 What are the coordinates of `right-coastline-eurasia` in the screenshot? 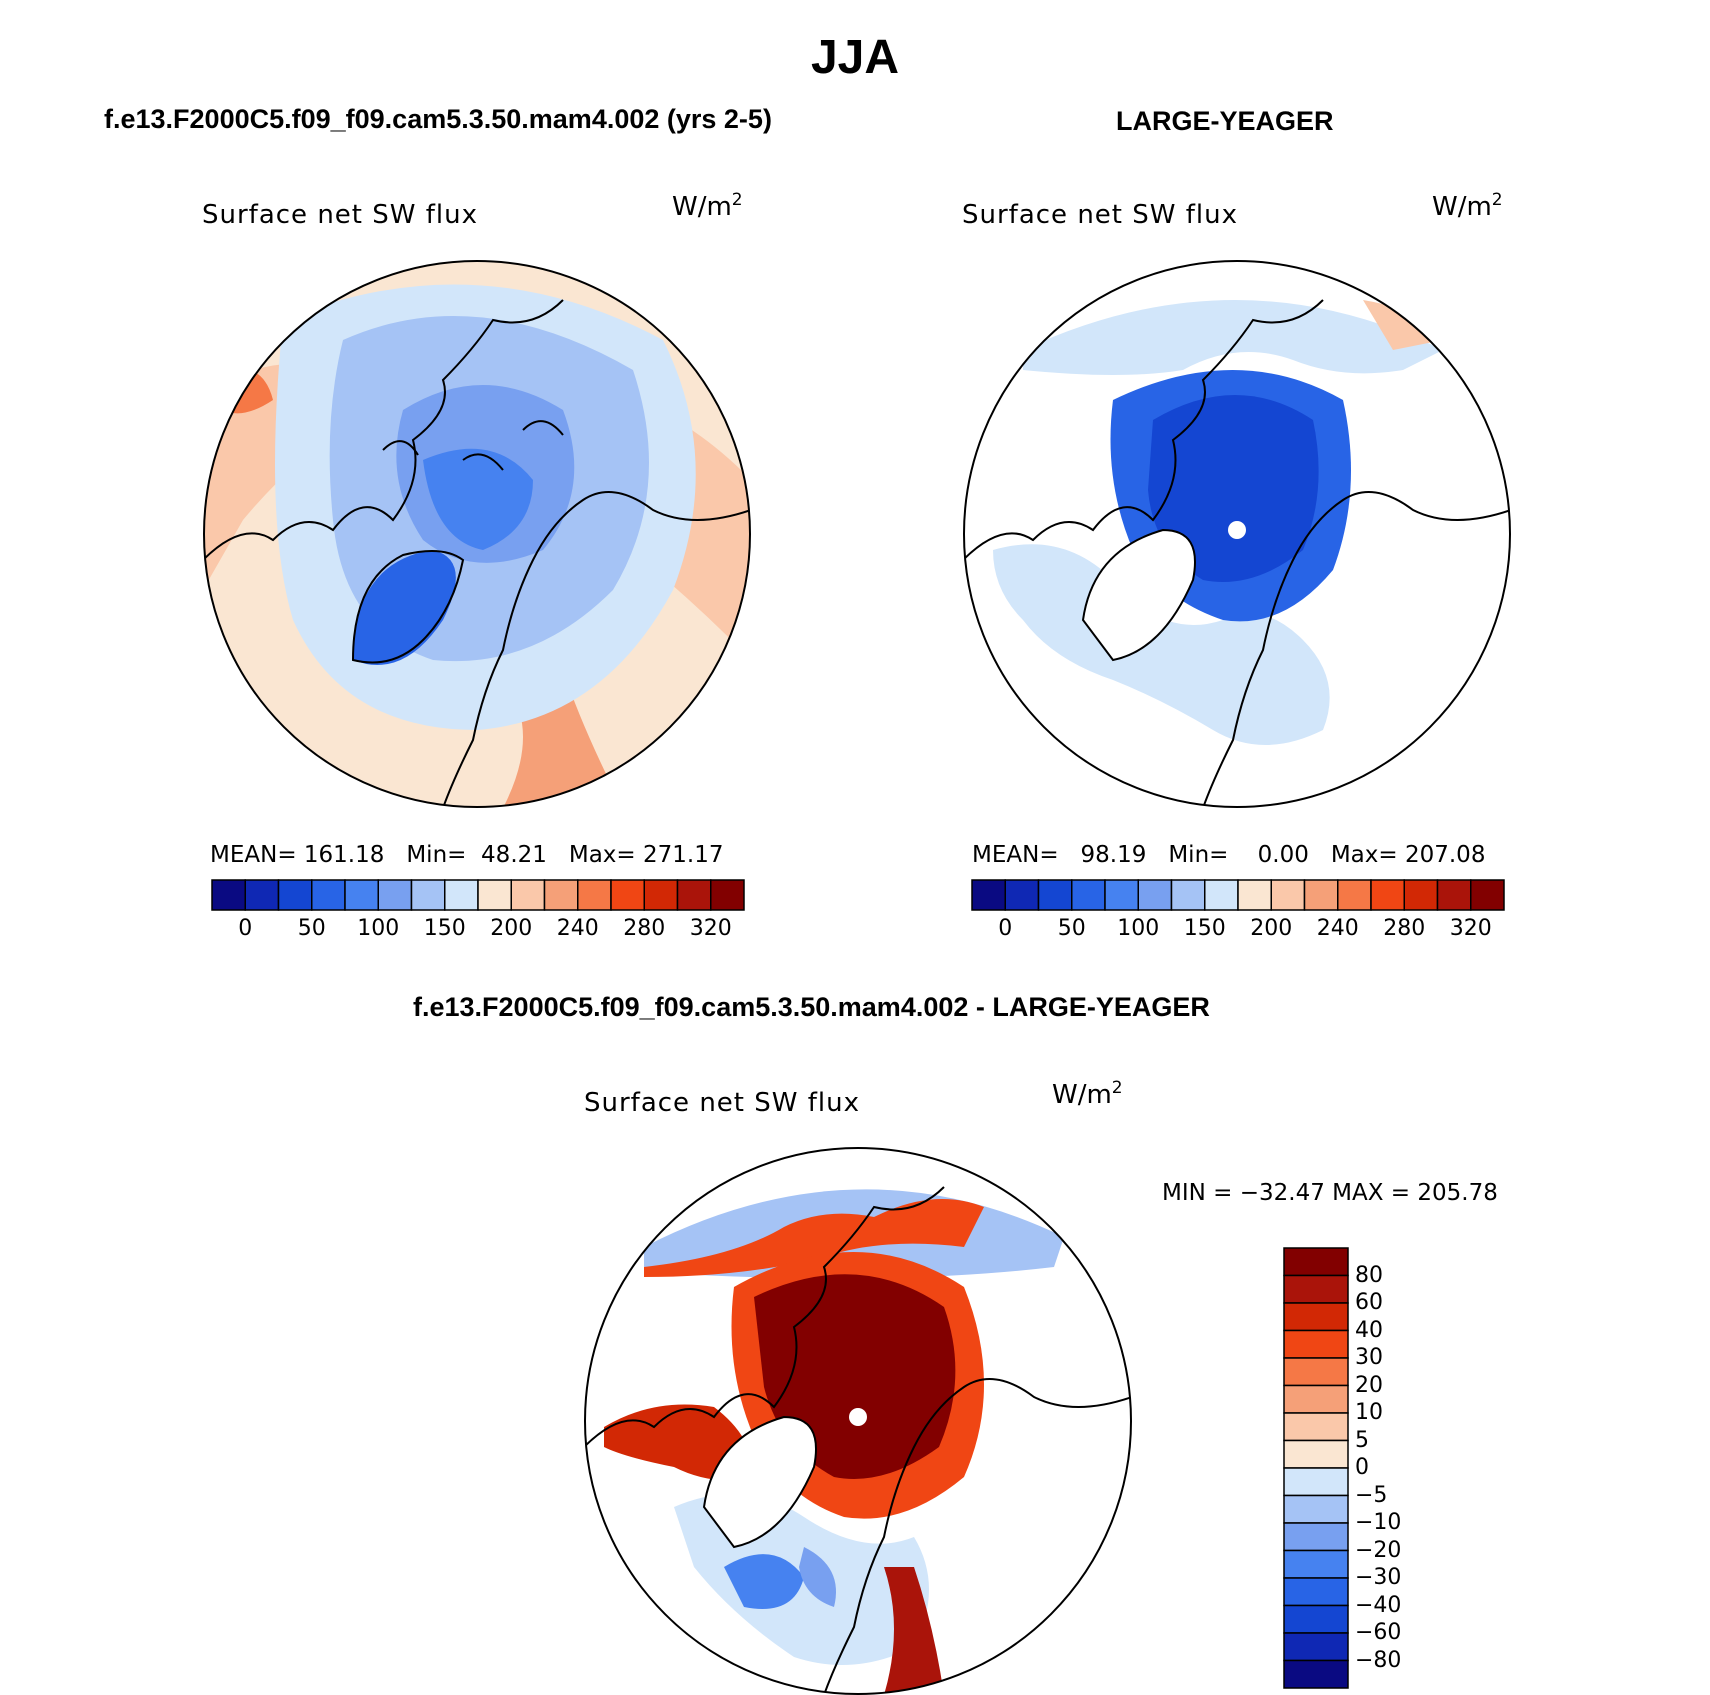 It's located at (1356, 649).